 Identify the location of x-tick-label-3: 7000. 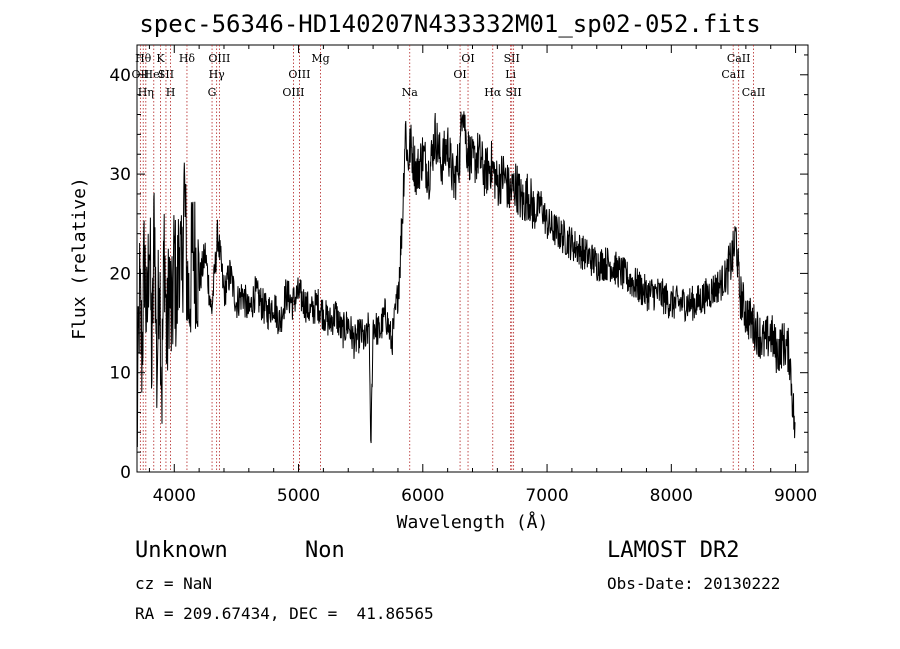
(546, 496).